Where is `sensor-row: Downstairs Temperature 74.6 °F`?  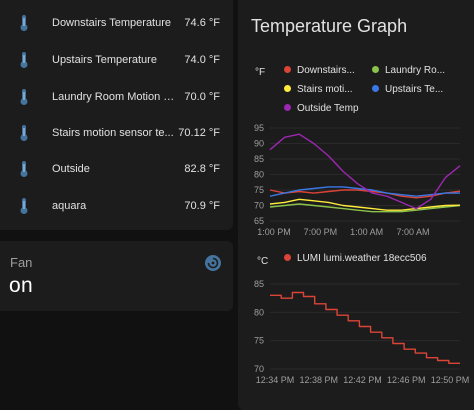 sensor-row: Downstairs Temperature 74.6 °F is located at coordinates (116, 24).